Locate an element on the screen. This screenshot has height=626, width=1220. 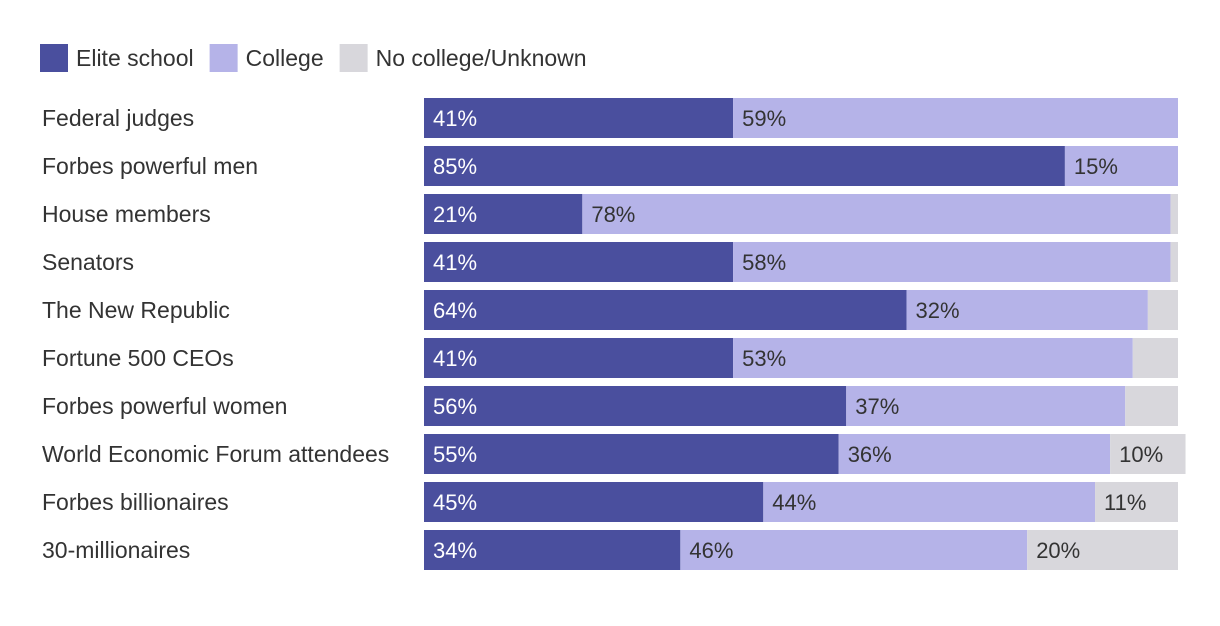
value-label-elite-school: 34% is located at coordinates (455, 550).